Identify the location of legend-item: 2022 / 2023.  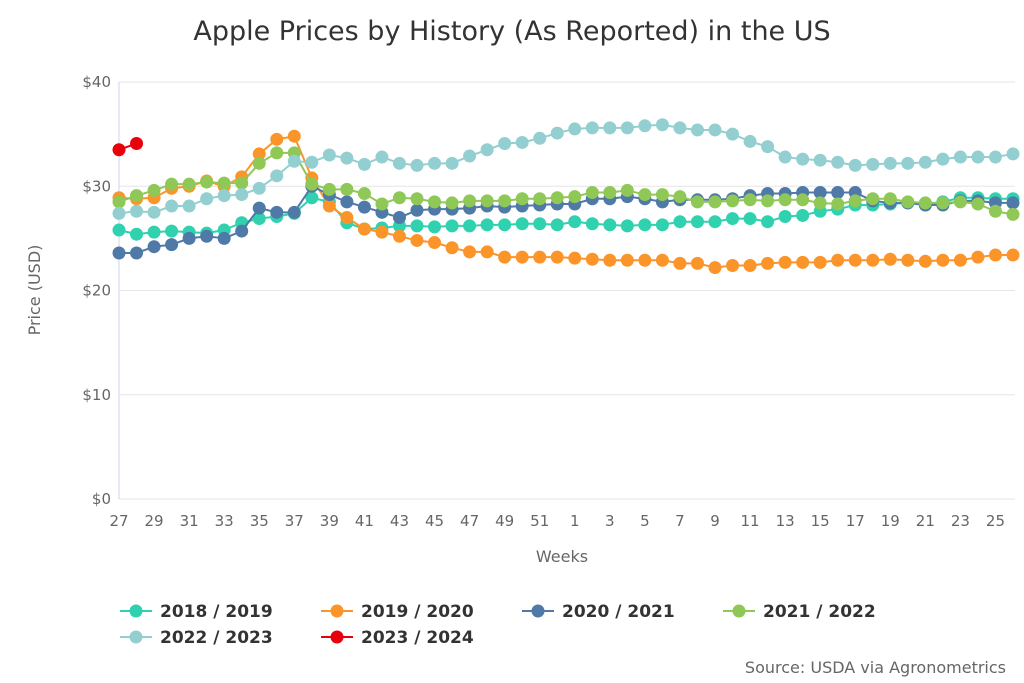
(196, 638).